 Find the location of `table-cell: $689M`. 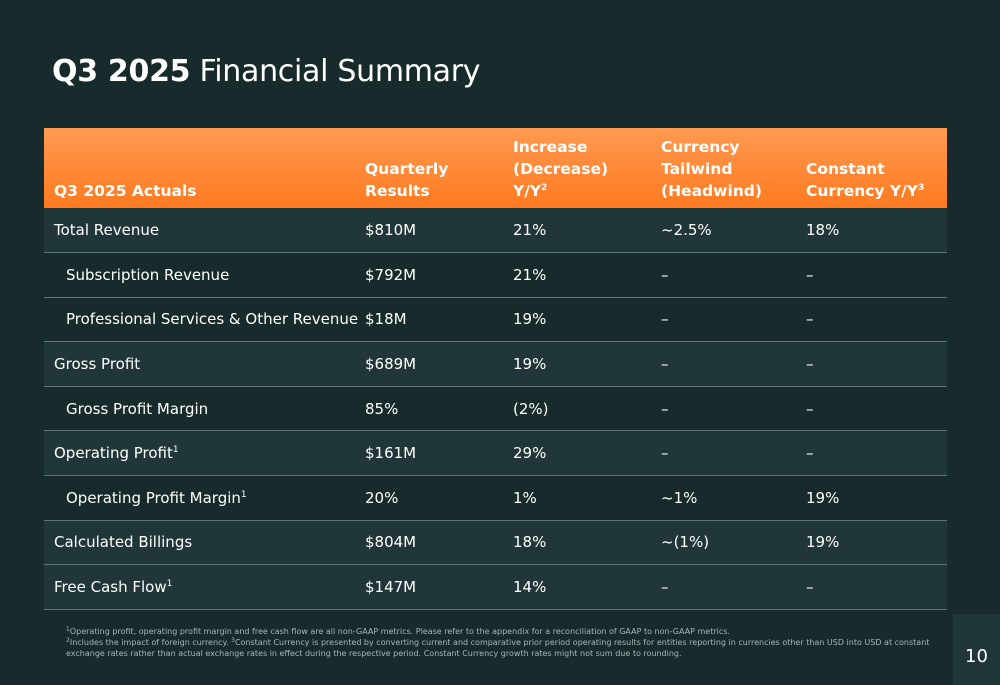

table-cell: $689M is located at coordinates (391, 364).